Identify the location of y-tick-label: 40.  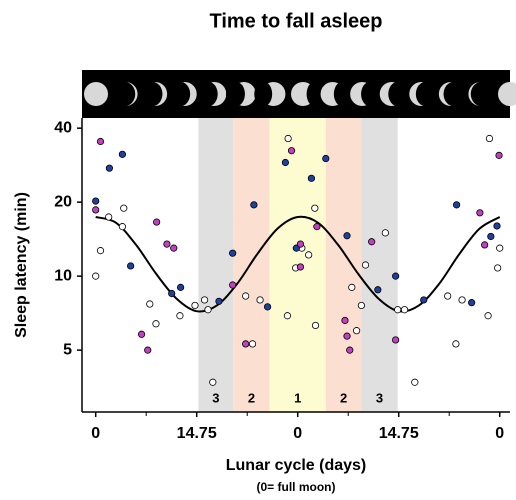
(63, 127).